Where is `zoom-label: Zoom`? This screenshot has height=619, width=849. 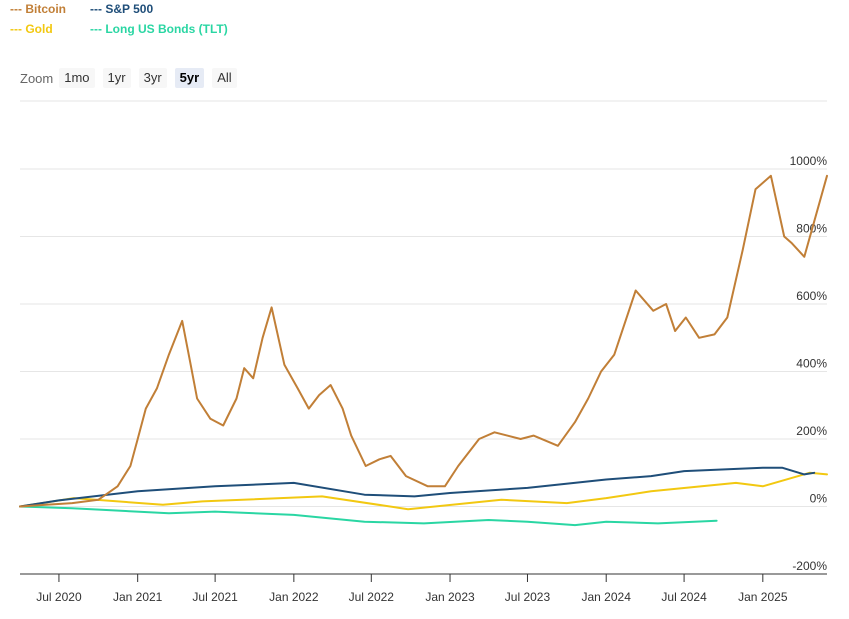
zoom-label: Zoom is located at coordinates (37, 78).